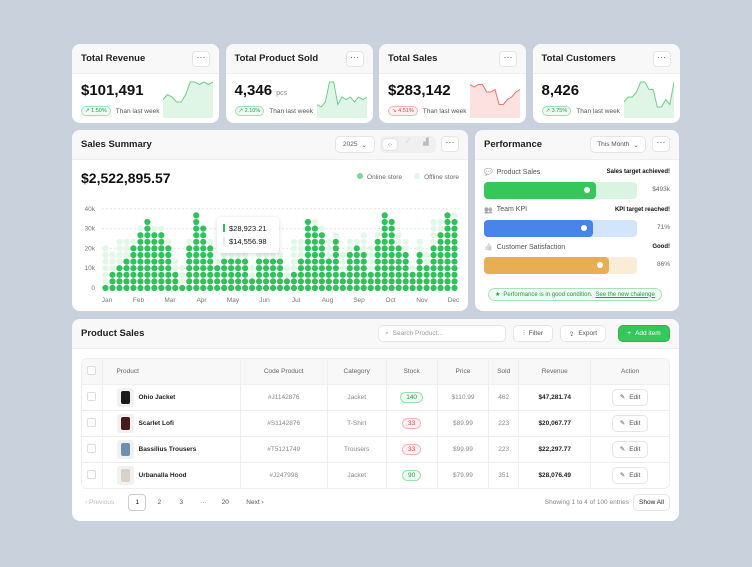 Image resolution: width=752 pixels, height=567 pixels. I want to click on next-page-button: Next ›, so click(255, 502).